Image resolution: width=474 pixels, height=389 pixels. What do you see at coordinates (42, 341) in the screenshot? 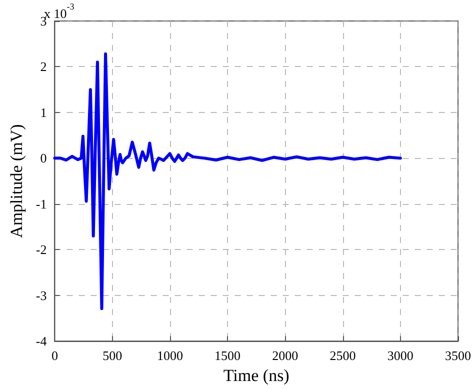
I see `y-tick-label: -4` at bounding box center [42, 341].